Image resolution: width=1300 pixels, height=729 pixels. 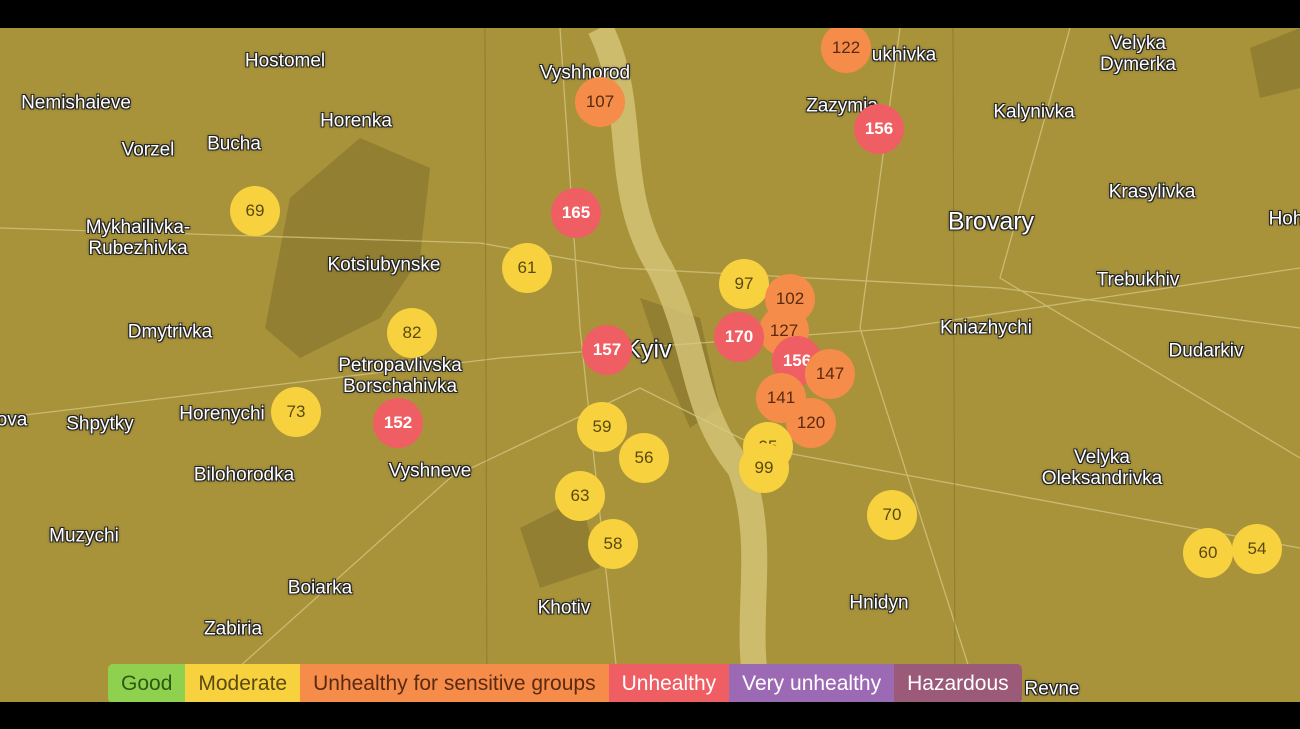 I want to click on place-label: Hoh, so click(x=1284, y=219).